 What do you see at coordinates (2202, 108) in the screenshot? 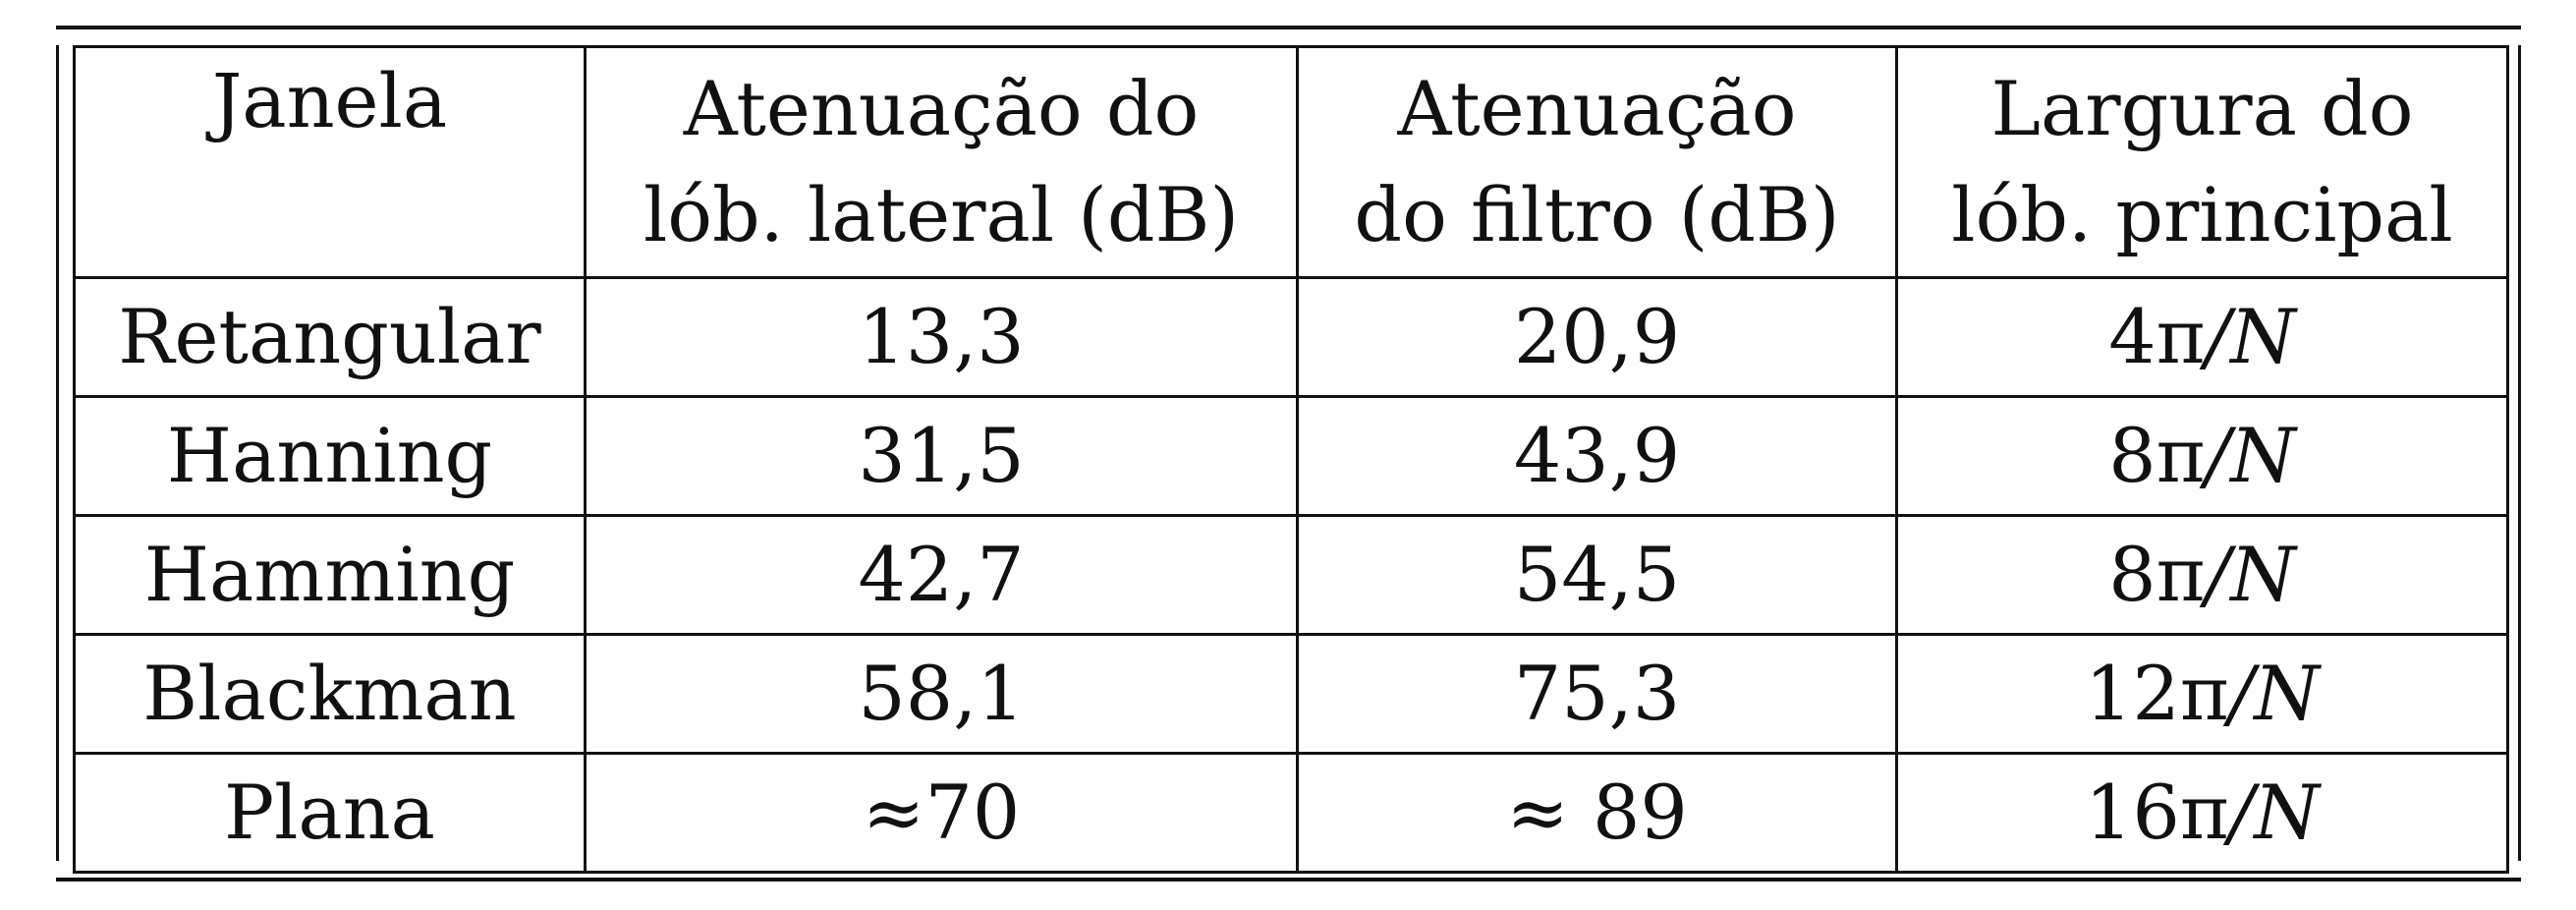
I see `header-largura-line1: Largura do` at bounding box center [2202, 108].